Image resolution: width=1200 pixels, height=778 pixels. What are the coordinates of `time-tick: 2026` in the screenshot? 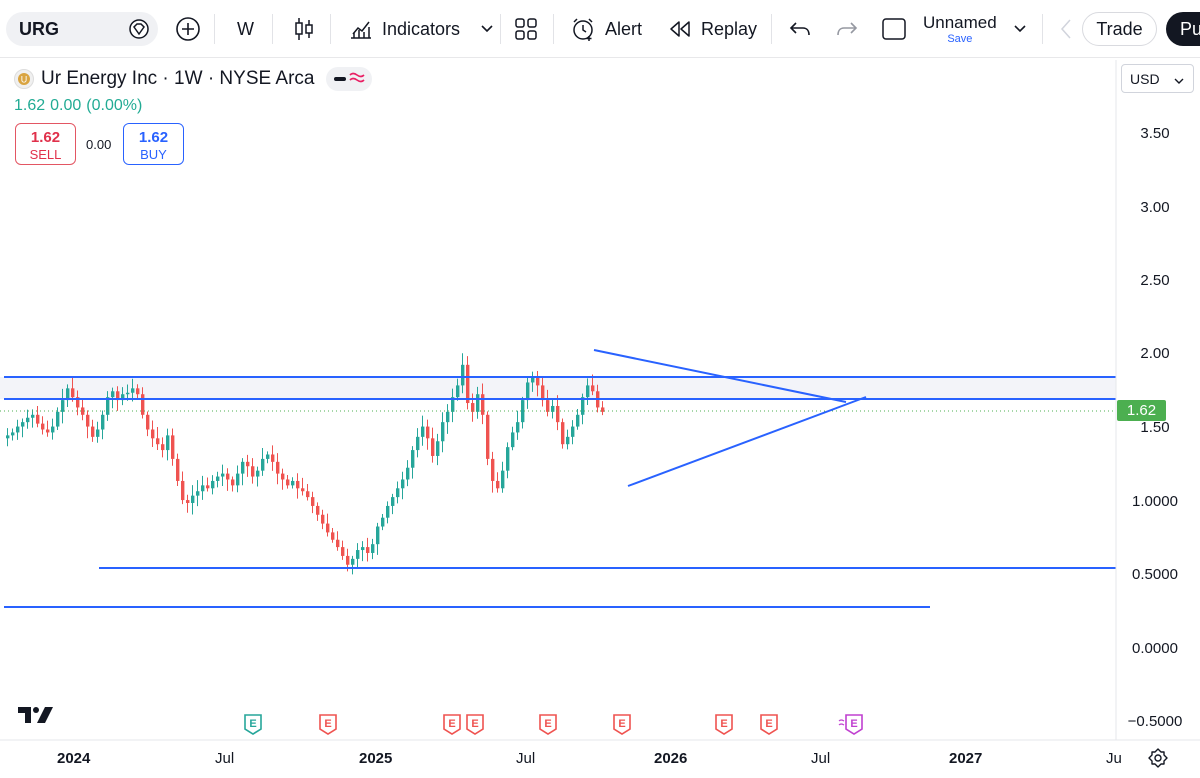 It's located at (671, 758).